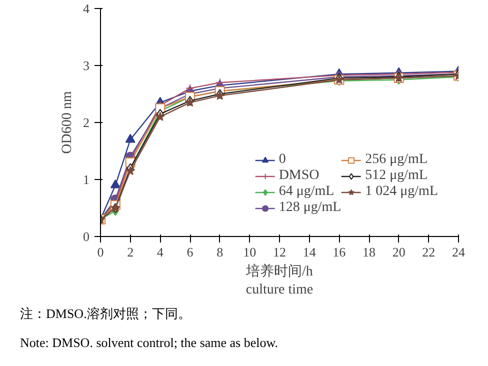 This screenshot has width=488, height=366. I want to click on x-tick-label: 0, so click(100, 252).